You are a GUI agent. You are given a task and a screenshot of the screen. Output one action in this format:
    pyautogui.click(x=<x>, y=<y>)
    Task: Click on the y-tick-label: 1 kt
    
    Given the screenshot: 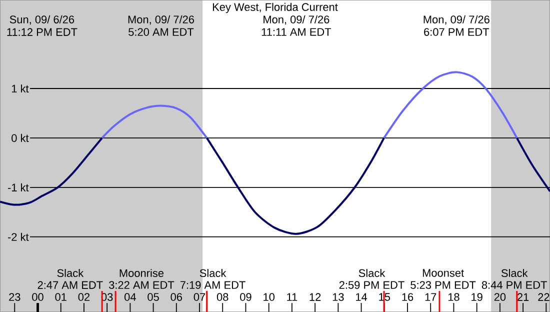 What is the action you would take?
    pyautogui.click(x=20, y=88)
    